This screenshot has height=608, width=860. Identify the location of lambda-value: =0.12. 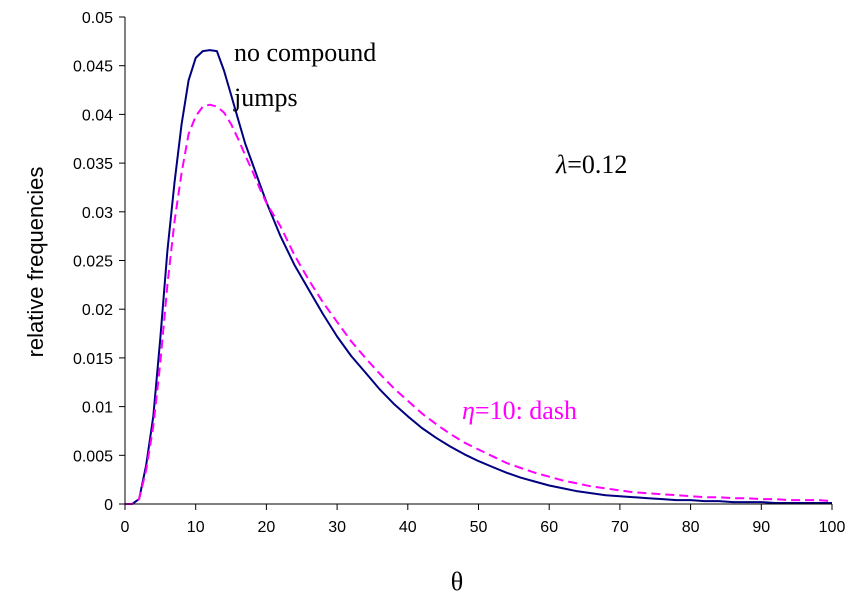
(597, 164).